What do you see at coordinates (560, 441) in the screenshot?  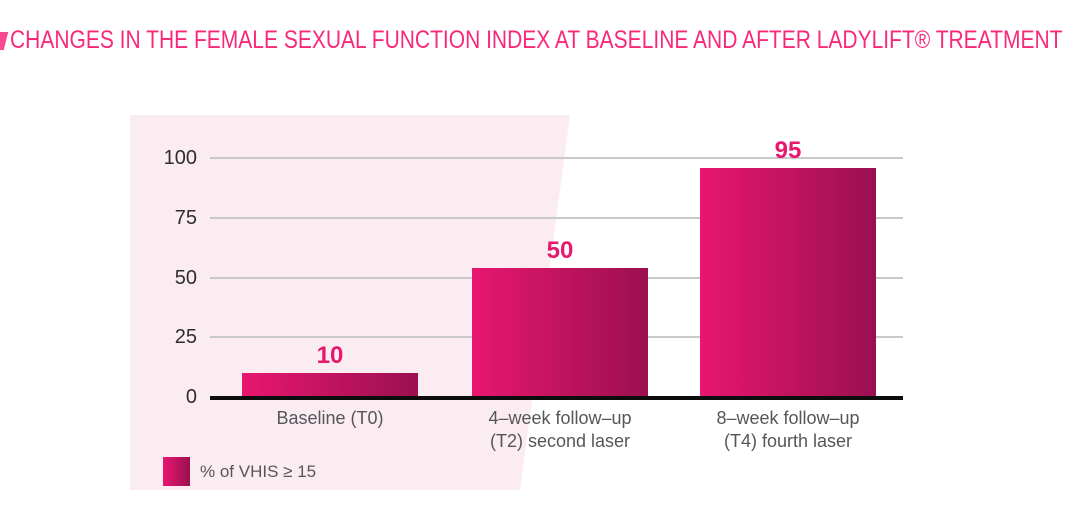 I see `x-category-label-line: (T2) second laser` at bounding box center [560, 441].